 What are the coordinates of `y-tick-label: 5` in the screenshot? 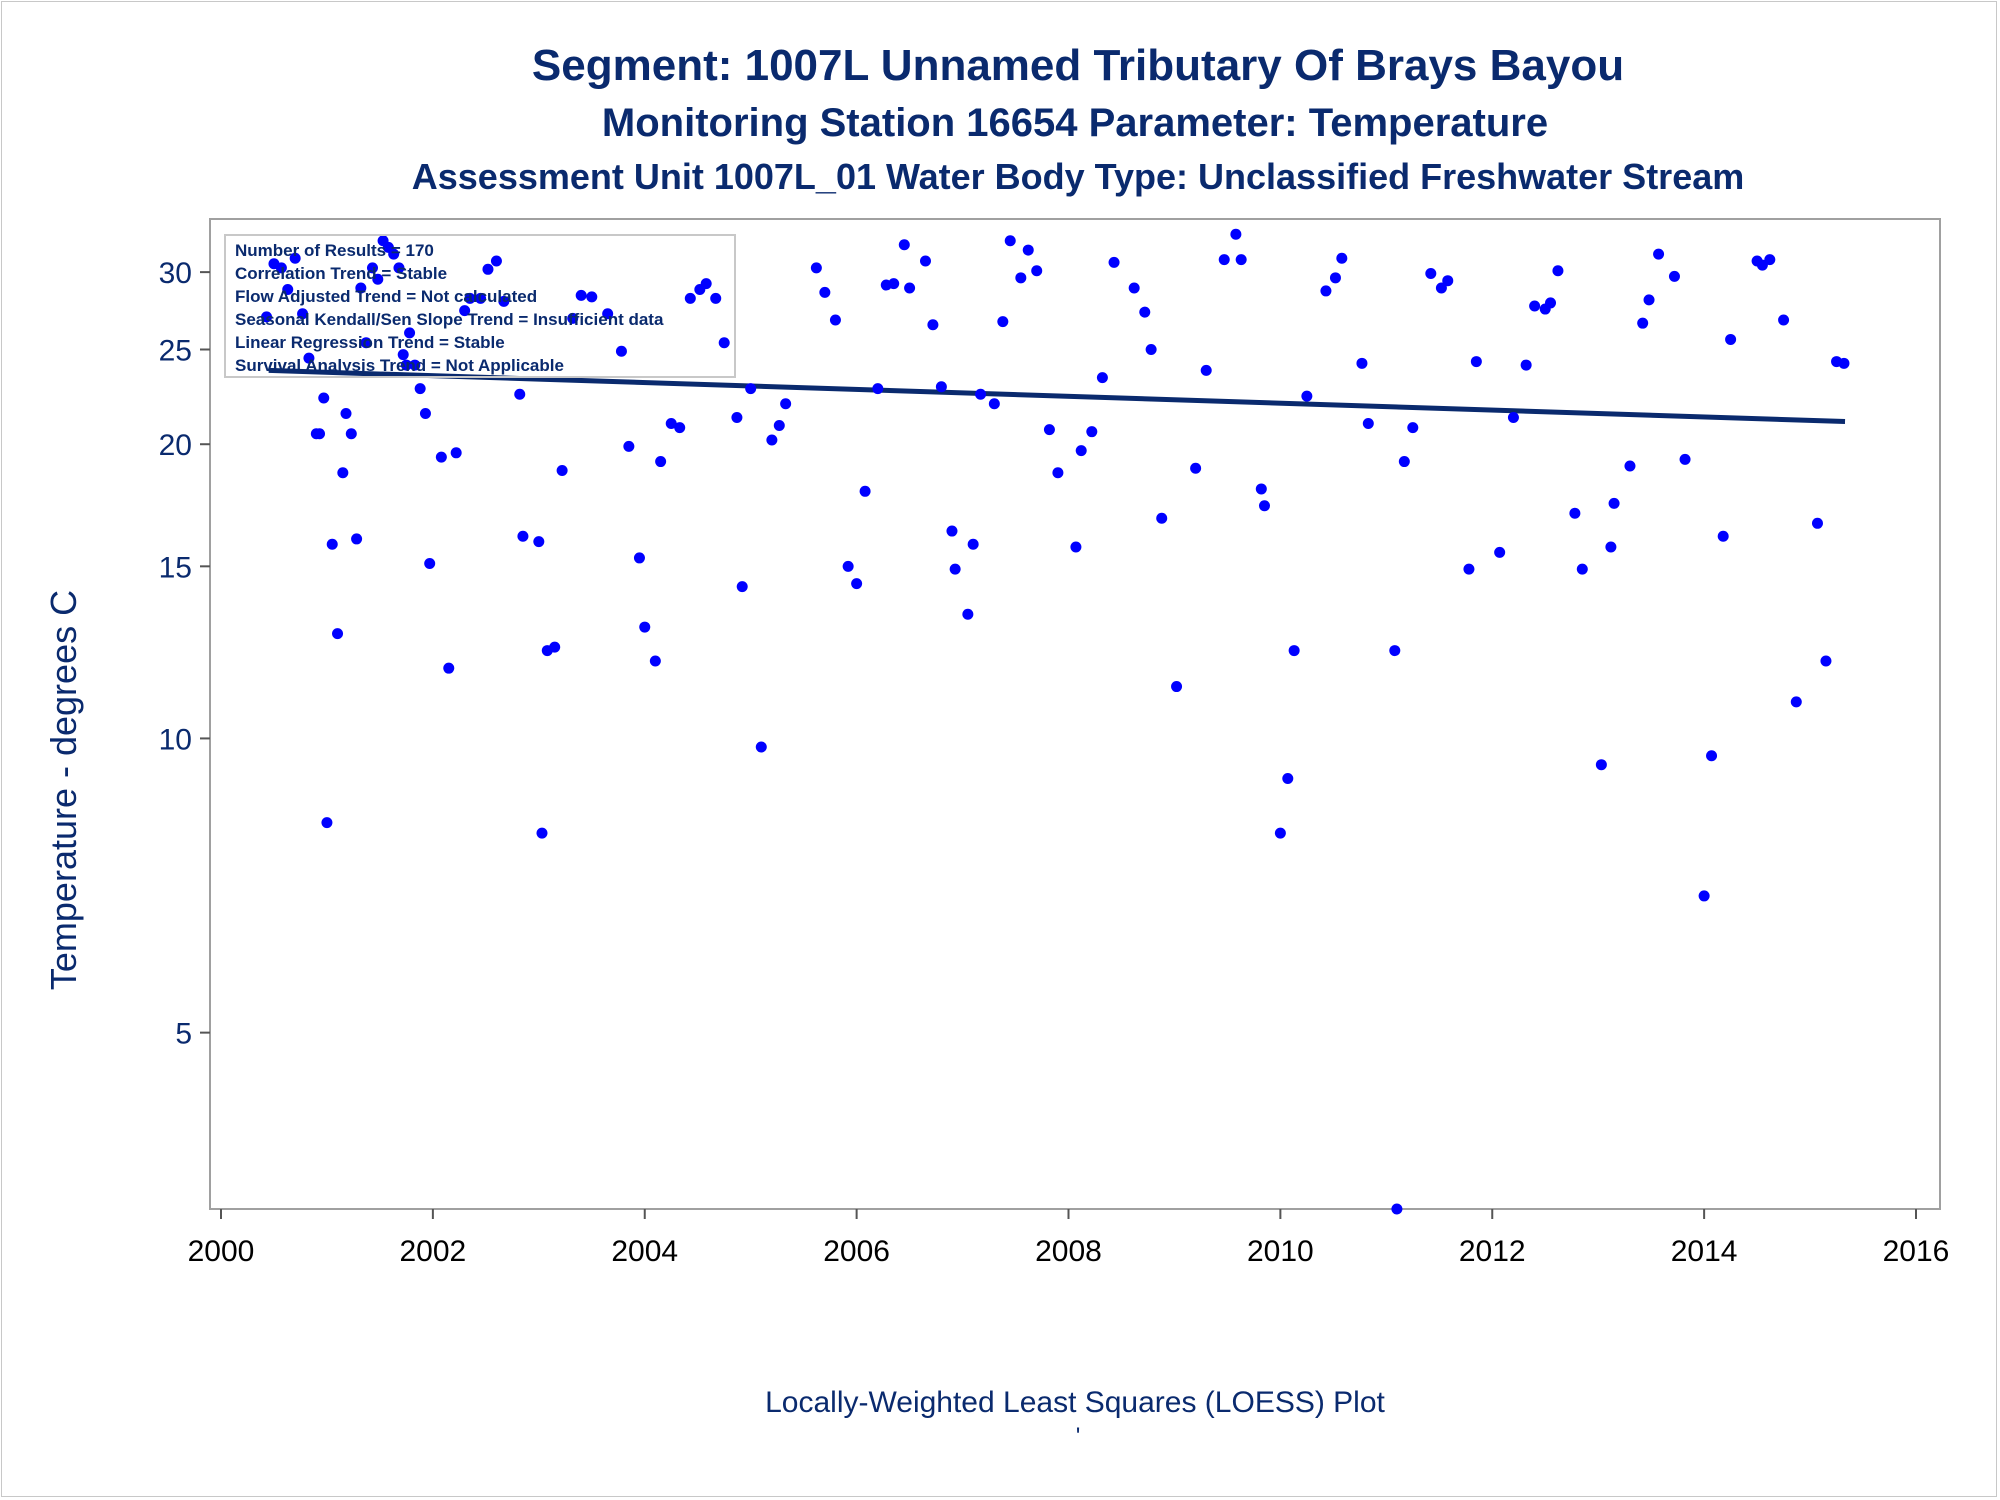 It's located at (183, 1034).